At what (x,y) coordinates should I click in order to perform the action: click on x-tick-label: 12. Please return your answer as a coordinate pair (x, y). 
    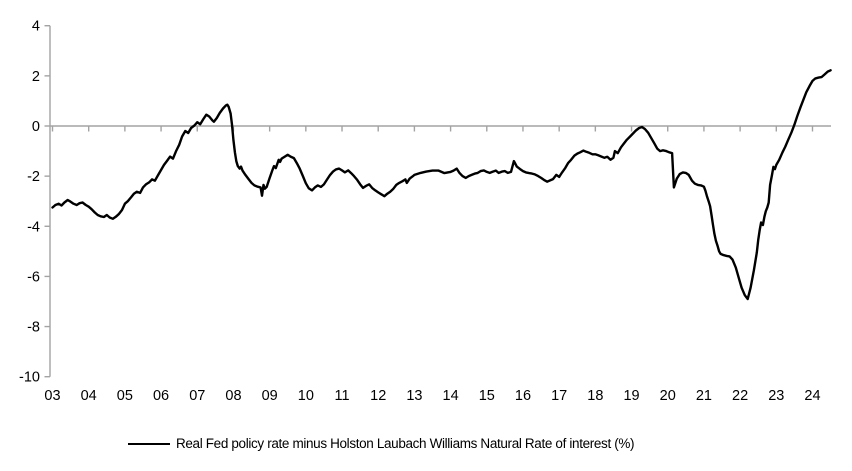
    Looking at the image, I should click on (378, 396).